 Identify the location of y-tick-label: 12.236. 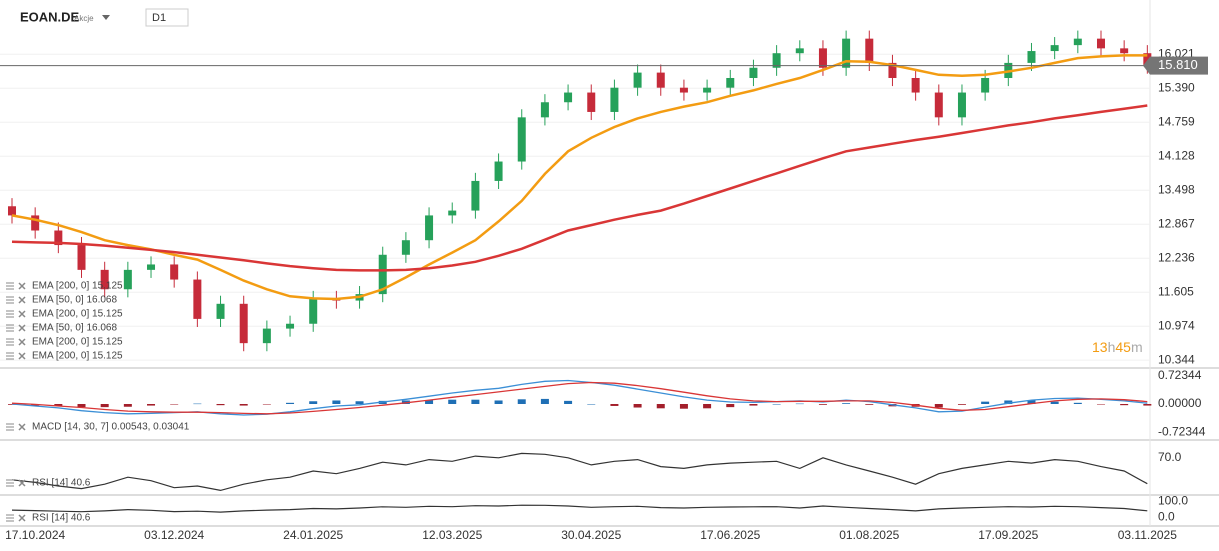
(1176, 257).